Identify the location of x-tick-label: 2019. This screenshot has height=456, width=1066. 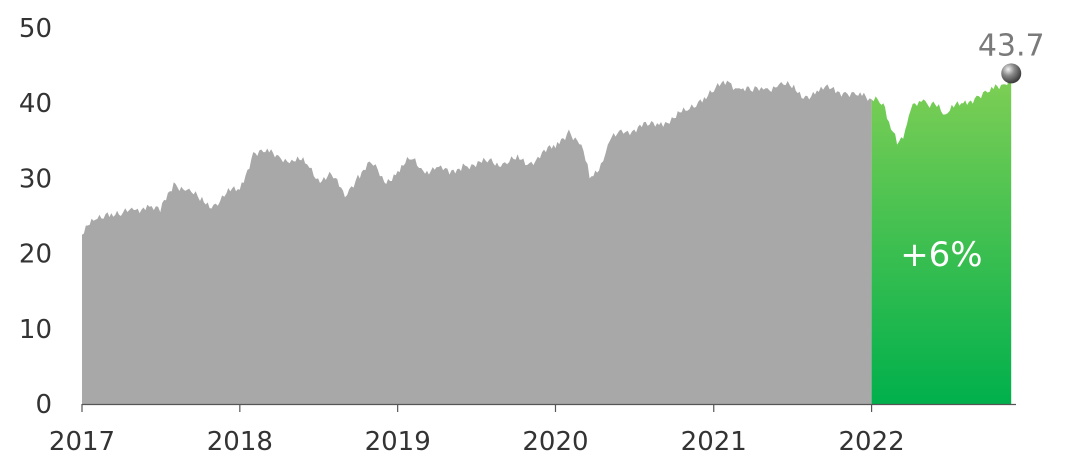
(398, 441).